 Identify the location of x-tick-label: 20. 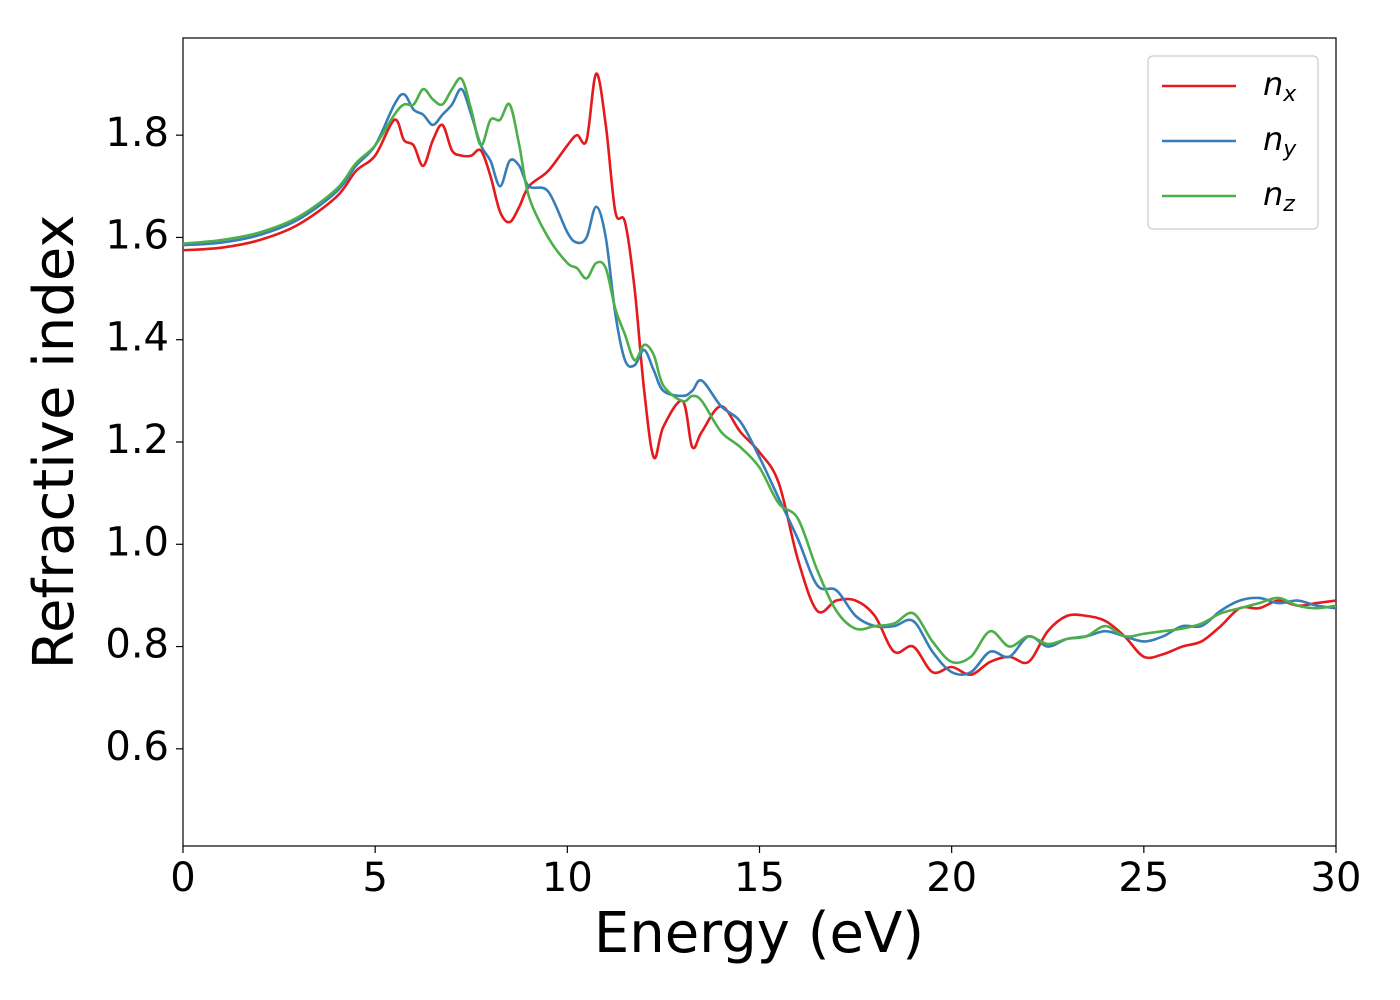
(951, 878).